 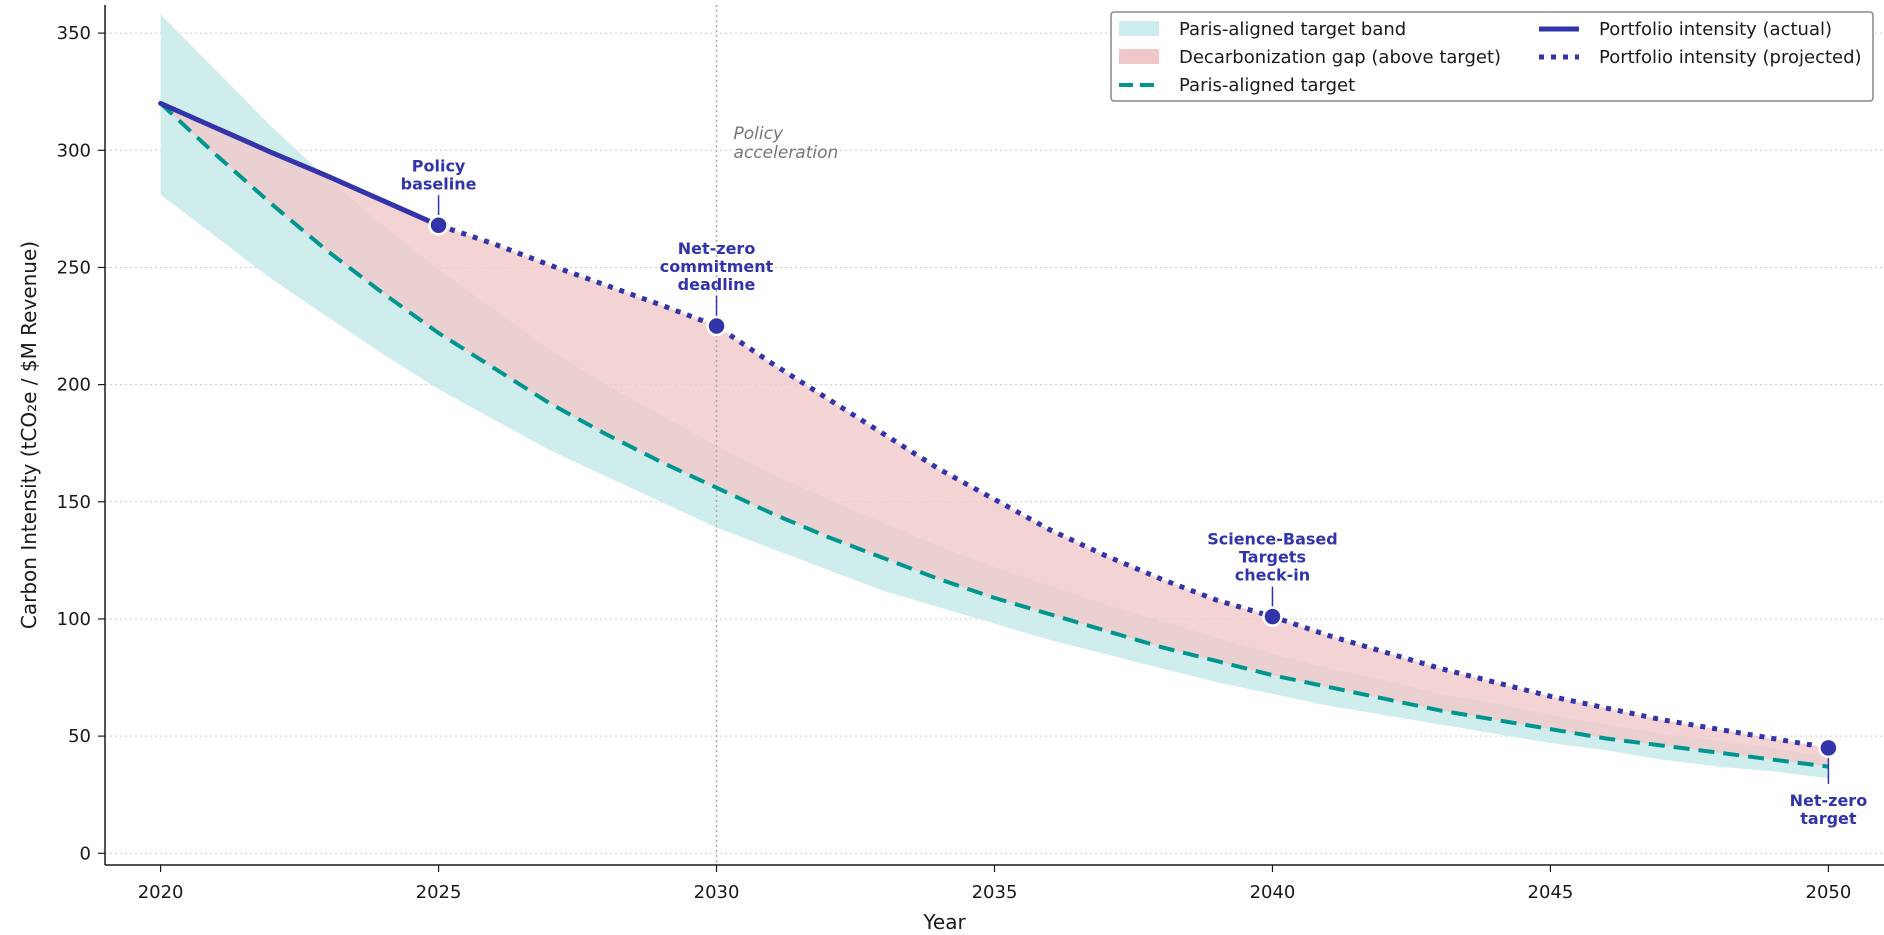 I want to click on x-tick-label: 2050, so click(x=1829, y=892).